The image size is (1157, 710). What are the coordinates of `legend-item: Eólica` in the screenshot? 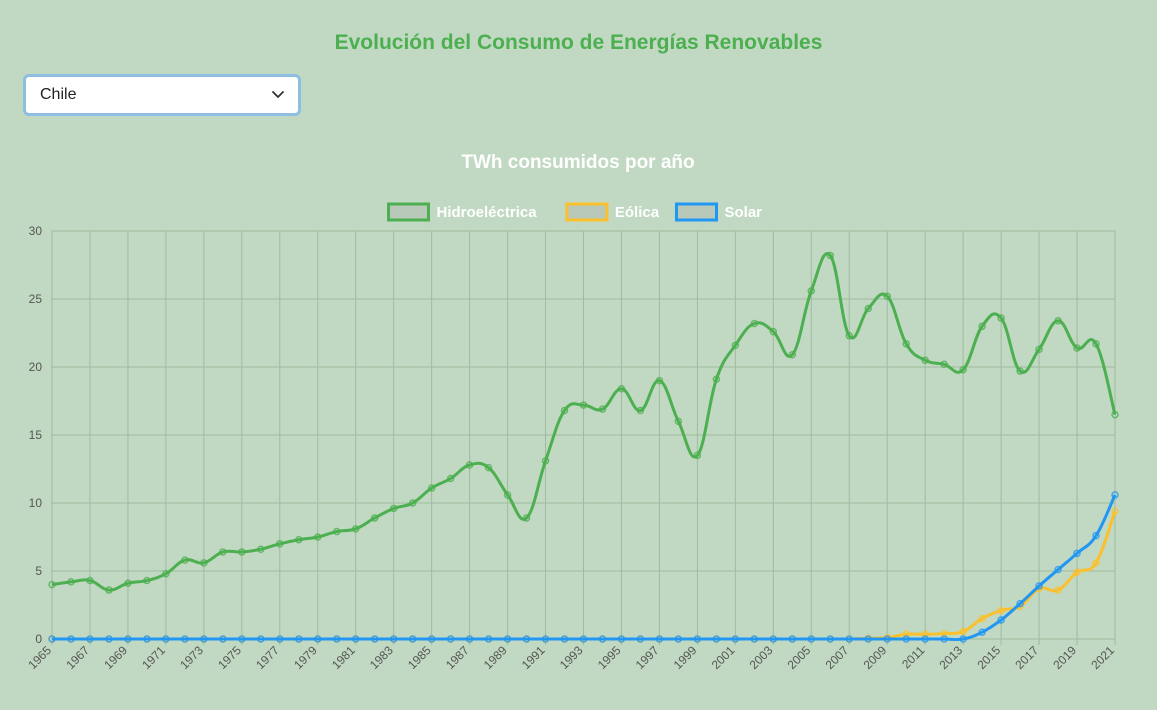 It's located at (612, 212).